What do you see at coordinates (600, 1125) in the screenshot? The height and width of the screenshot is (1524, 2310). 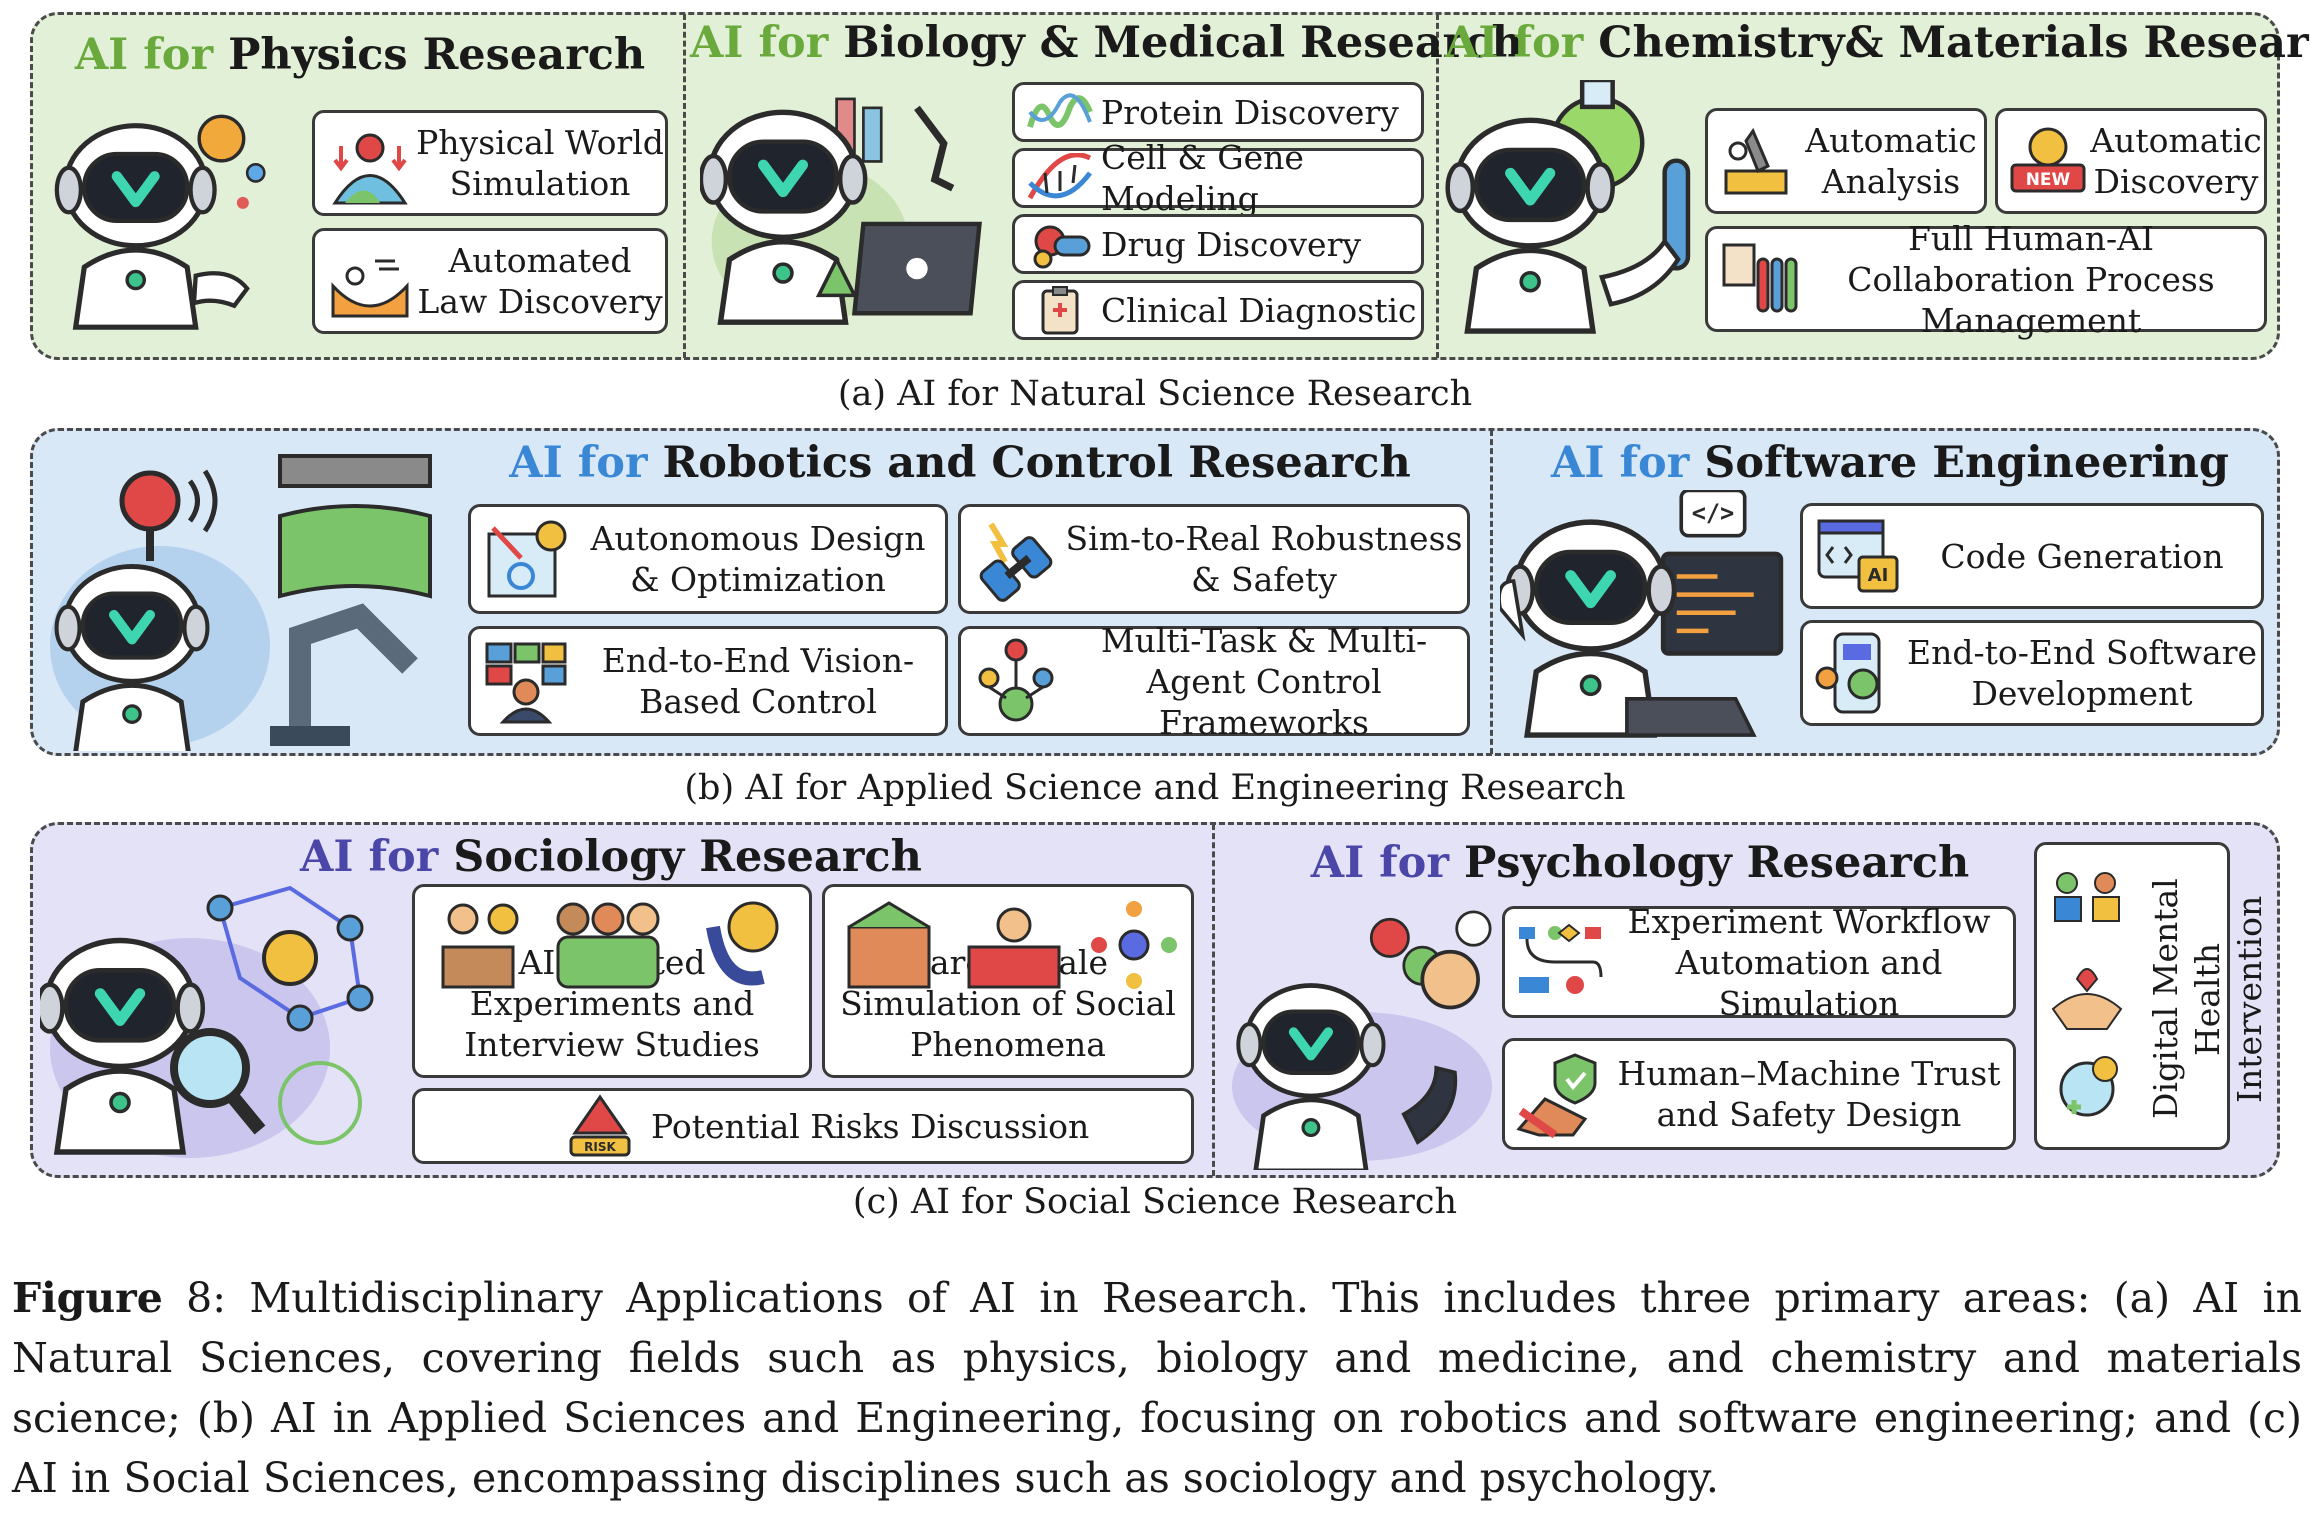 I see `risk-warning-icon: RISK` at bounding box center [600, 1125].